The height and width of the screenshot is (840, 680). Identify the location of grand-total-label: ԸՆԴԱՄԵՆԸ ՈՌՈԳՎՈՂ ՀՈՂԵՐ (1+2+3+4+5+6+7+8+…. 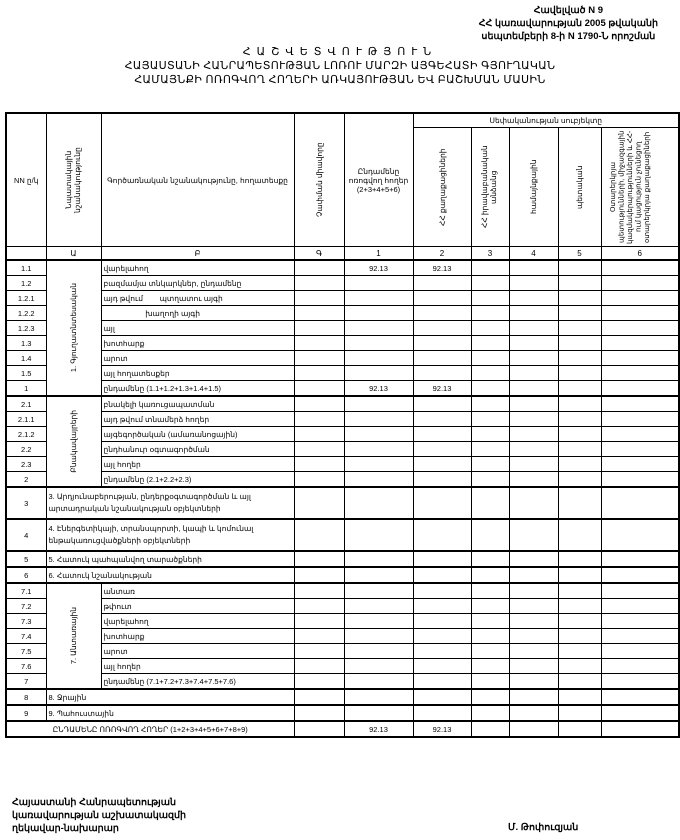
(150, 729).